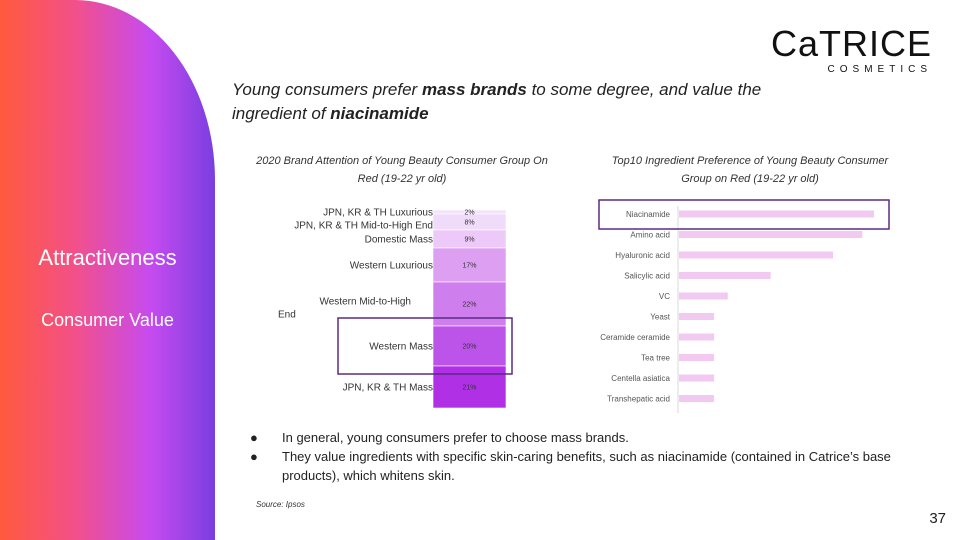 This screenshot has height=540, width=960. Describe the element at coordinates (378, 213) in the screenshot. I see `category-label: JPN, KR & TH Luxurious` at that location.